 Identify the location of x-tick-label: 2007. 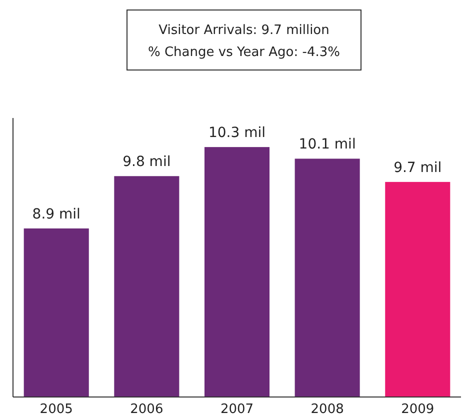
(237, 409).